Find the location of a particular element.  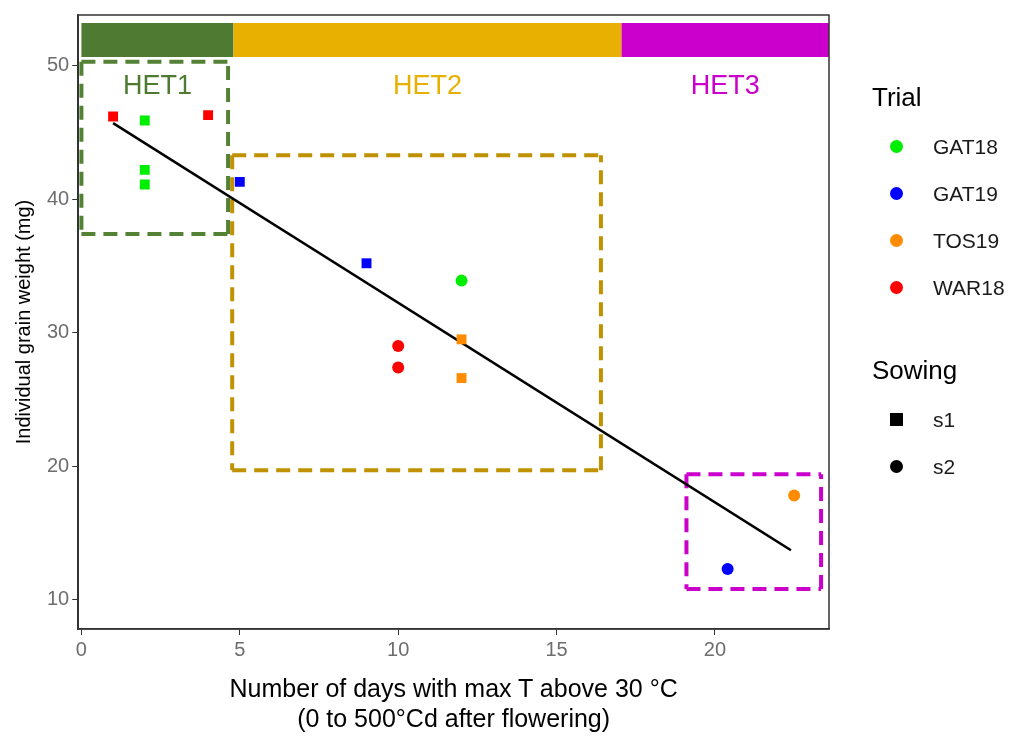

y-tick-label: 20 is located at coordinates (58, 464).